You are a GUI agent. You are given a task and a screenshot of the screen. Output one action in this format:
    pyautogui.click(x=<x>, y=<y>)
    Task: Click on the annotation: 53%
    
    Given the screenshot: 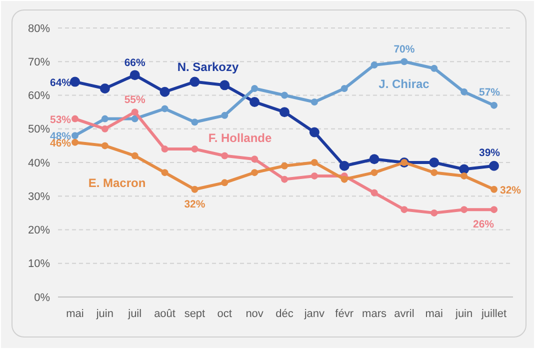 What is the action you would take?
    pyautogui.click(x=61, y=120)
    